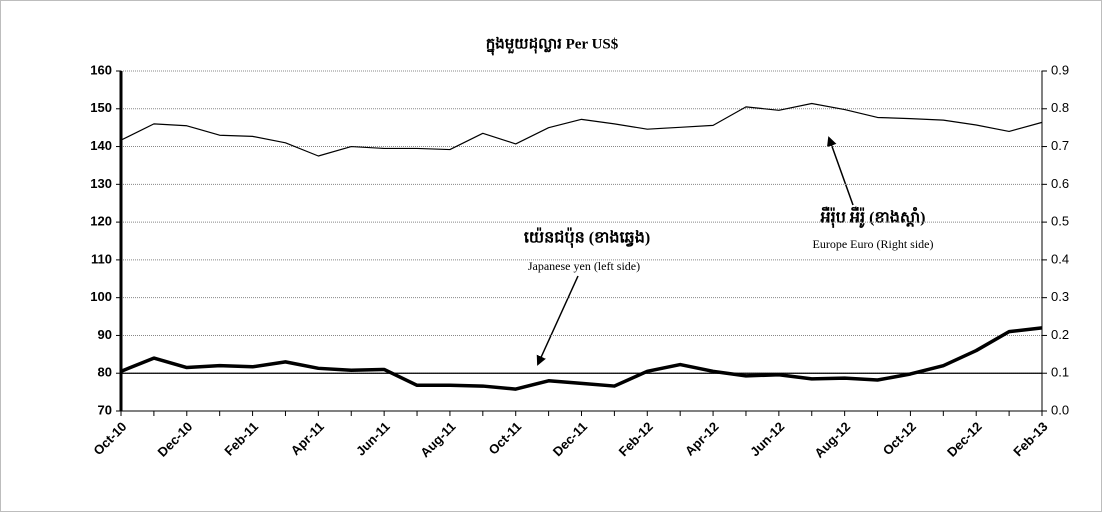 This screenshot has height=512, width=1102. What do you see at coordinates (1060, 409) in the screenshot?
I see `y2-tick-label: 0.0` at bounding box center [1060, 409].